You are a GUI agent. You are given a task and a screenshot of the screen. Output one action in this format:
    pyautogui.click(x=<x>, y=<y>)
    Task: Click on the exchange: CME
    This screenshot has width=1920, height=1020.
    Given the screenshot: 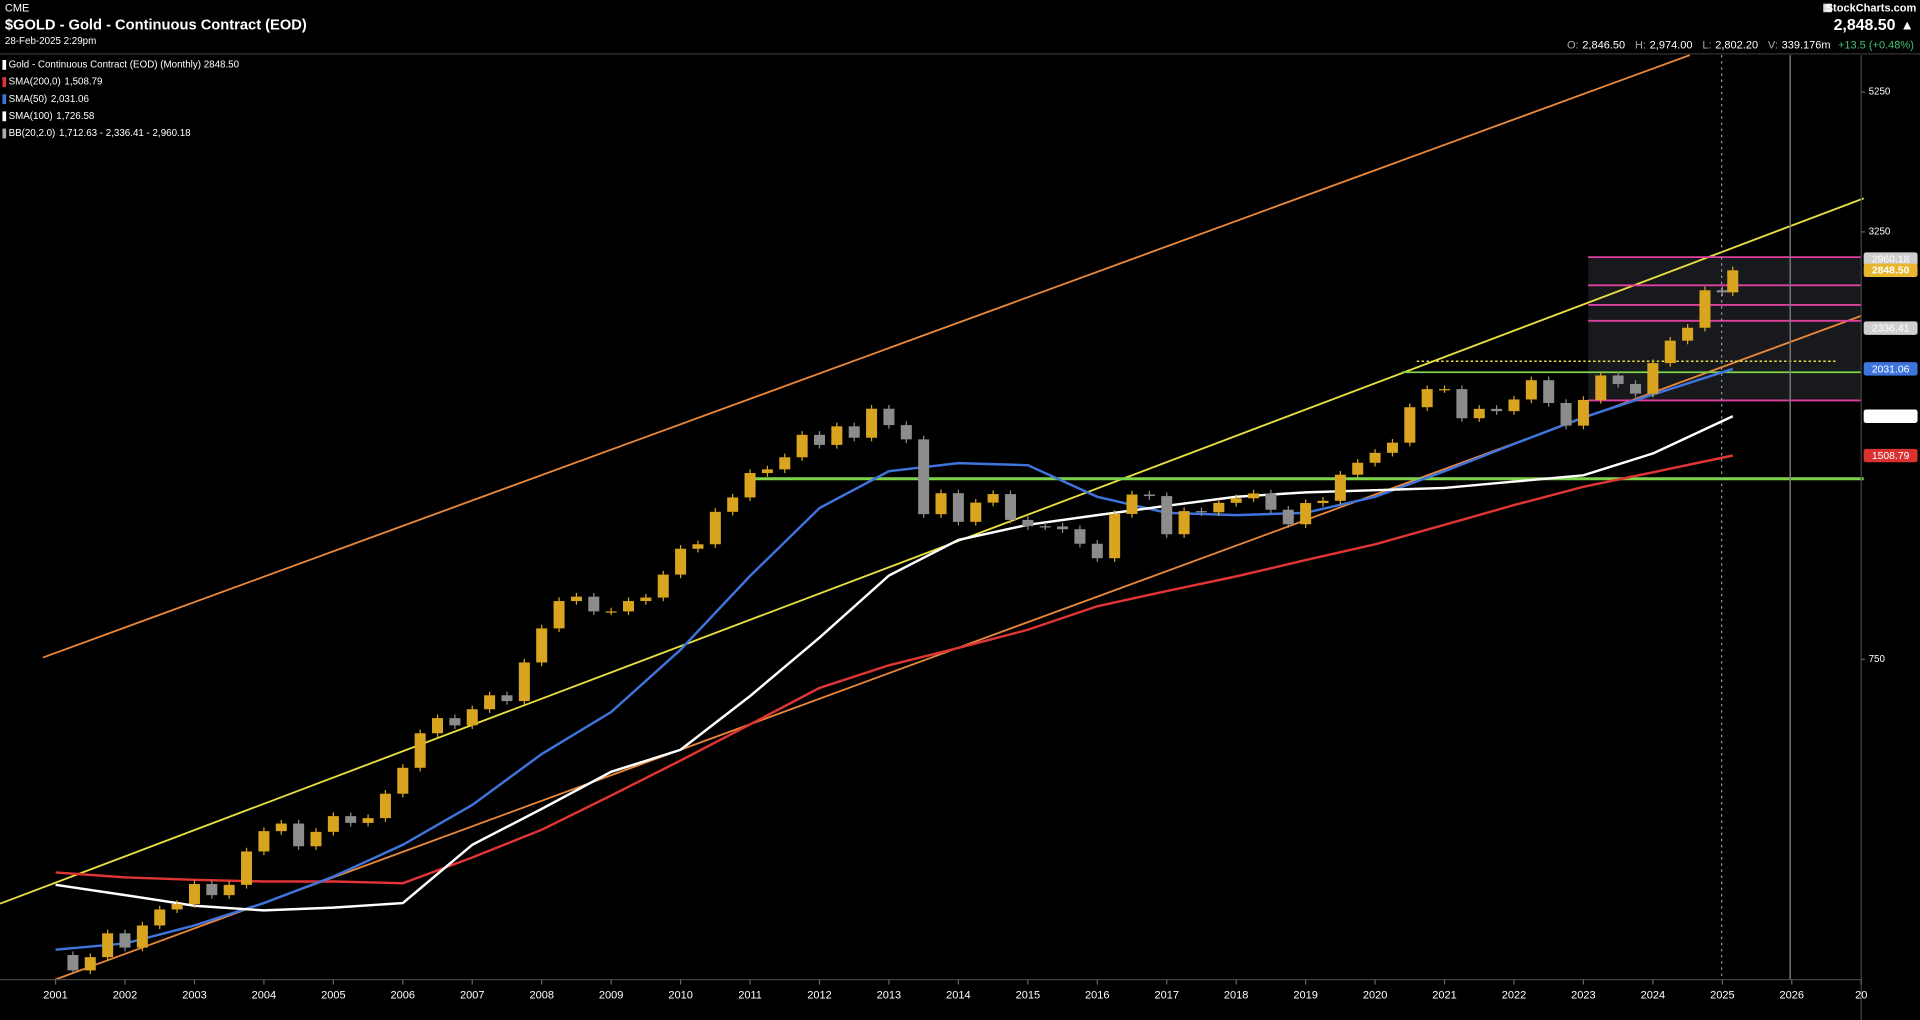 What is the action you would take?
    pyautogui.click(x=17, y=8)
    